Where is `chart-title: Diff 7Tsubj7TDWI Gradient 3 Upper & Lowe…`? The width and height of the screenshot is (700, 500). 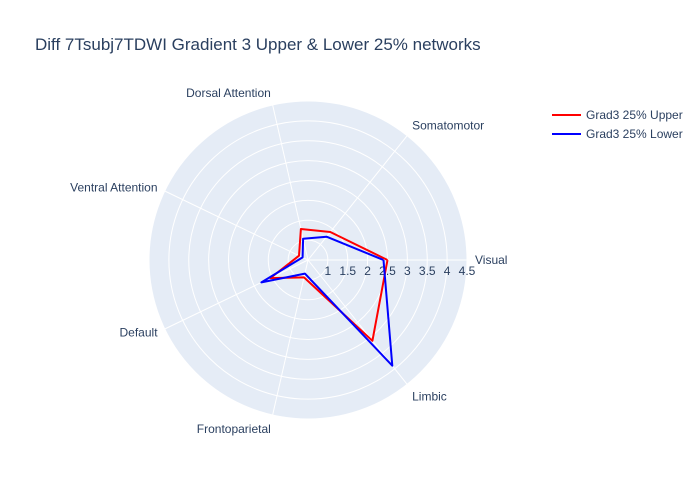
chart-title: Diff 7Tsubj7TDWI Gradient 3 Upper & Lowe… is located at coordinates (258, 44).